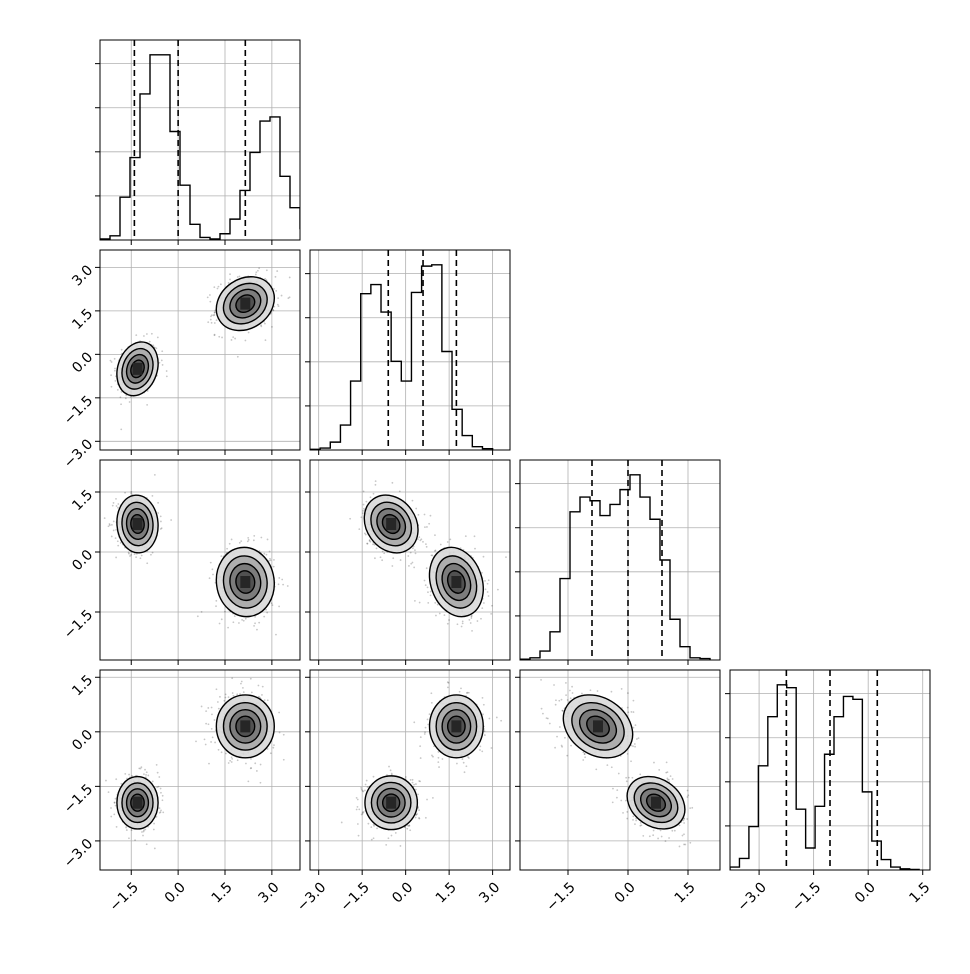  I want to click on histogram-step, so click(401, 357).